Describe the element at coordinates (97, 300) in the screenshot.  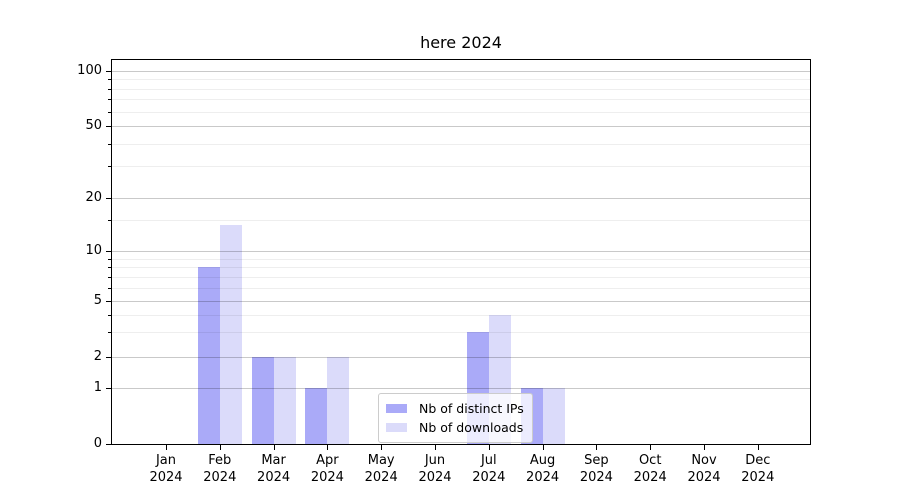
I see `y-axis-tick-label: 5` at that location.